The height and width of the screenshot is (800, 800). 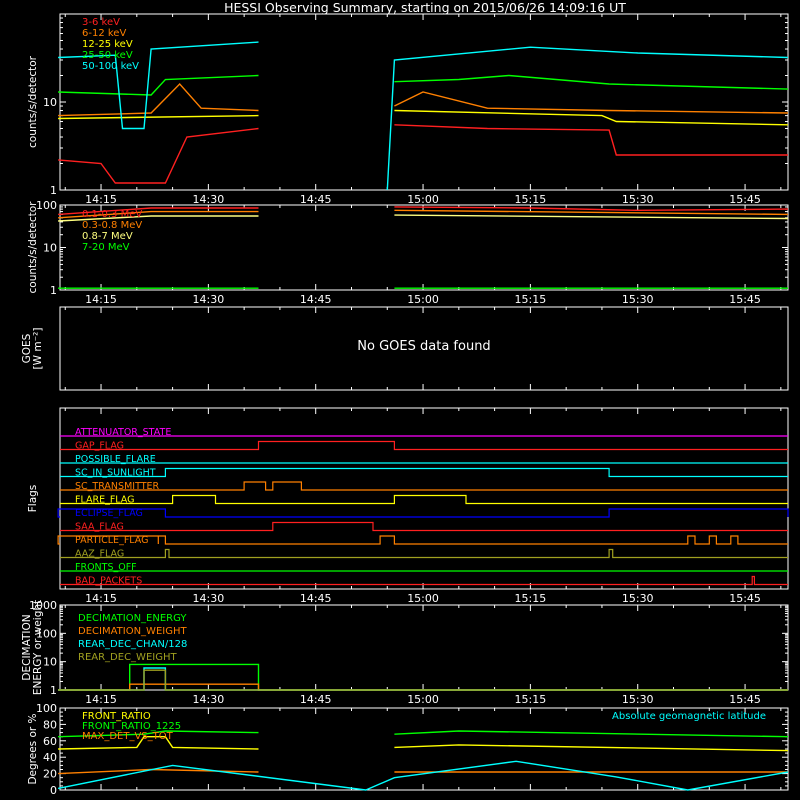 What do you see at coordinates (106, 567) in the screenshot?
I see `flag-label-fronts-off: FRONTS_OFF` at bounding box center [106, 567].